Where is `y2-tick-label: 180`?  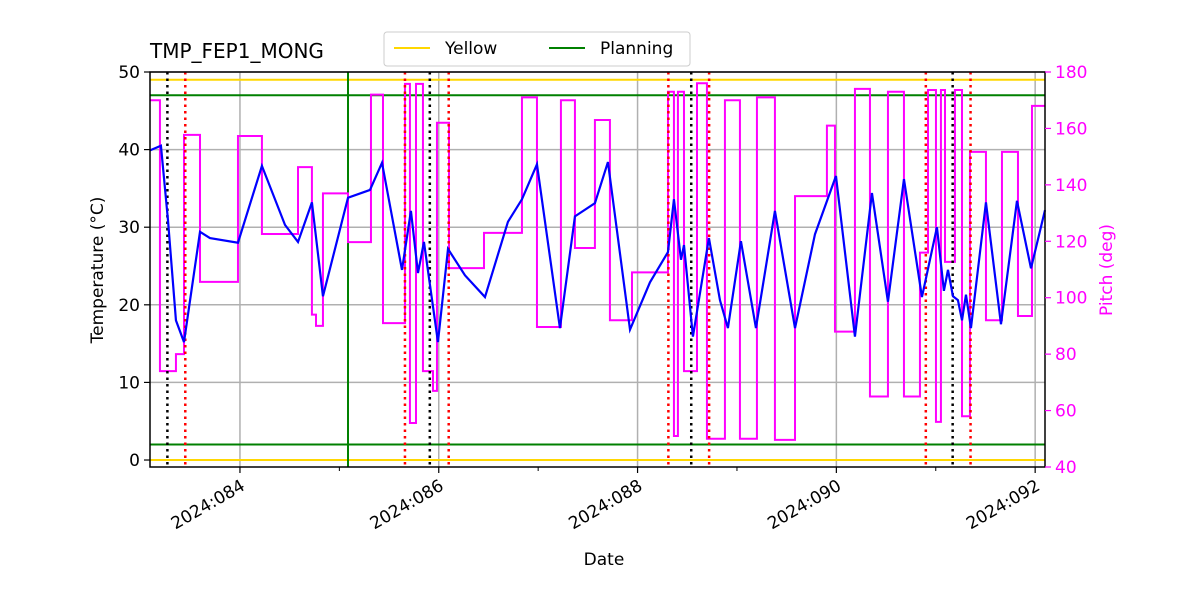
y2-tick-label: 180 is located at coordinates (1071, 73).